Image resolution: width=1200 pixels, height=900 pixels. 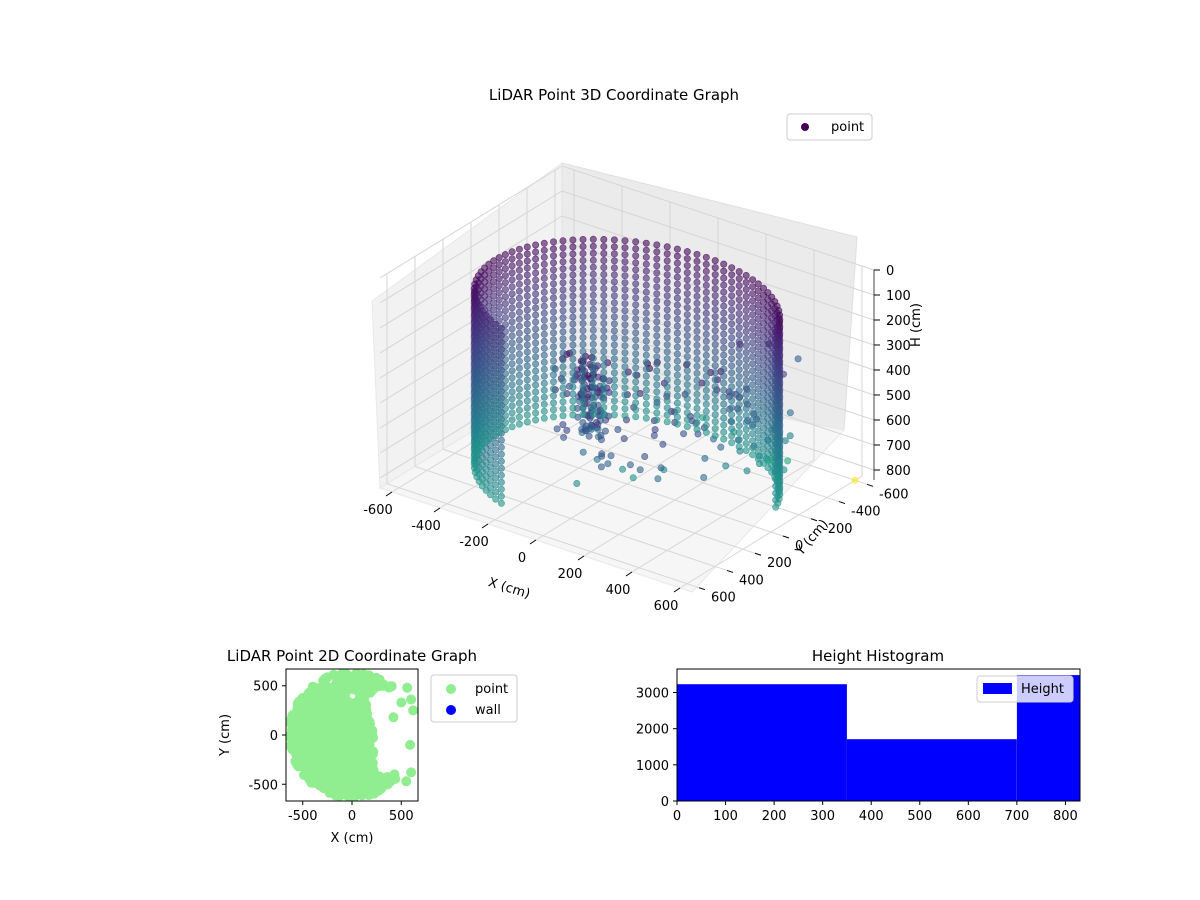 What do you see at coordinates (898, 321) in the screenshot?
I see `z-tick-label-3d: 200` at bounding box center [898, 321].